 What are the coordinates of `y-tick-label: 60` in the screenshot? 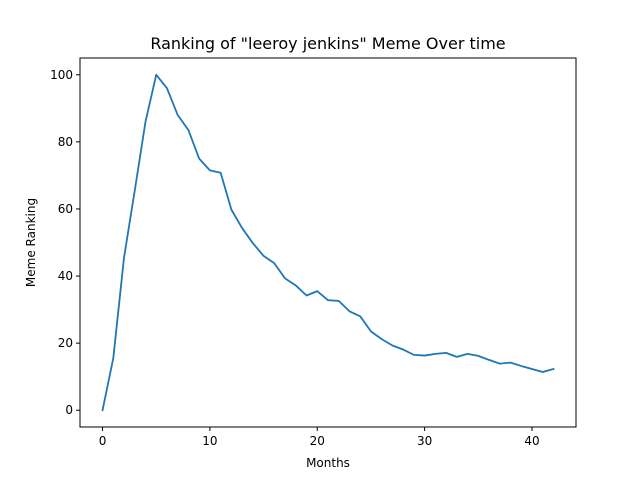 It's located at (65, 209).